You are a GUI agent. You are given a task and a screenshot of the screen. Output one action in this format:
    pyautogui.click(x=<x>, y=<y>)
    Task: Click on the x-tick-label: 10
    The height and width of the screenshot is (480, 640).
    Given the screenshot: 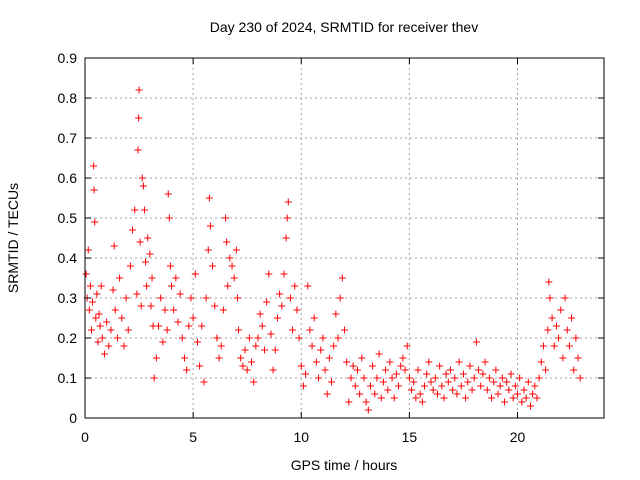 What is the action you would take?
    pyautogui.click(x=301, y=437)
    